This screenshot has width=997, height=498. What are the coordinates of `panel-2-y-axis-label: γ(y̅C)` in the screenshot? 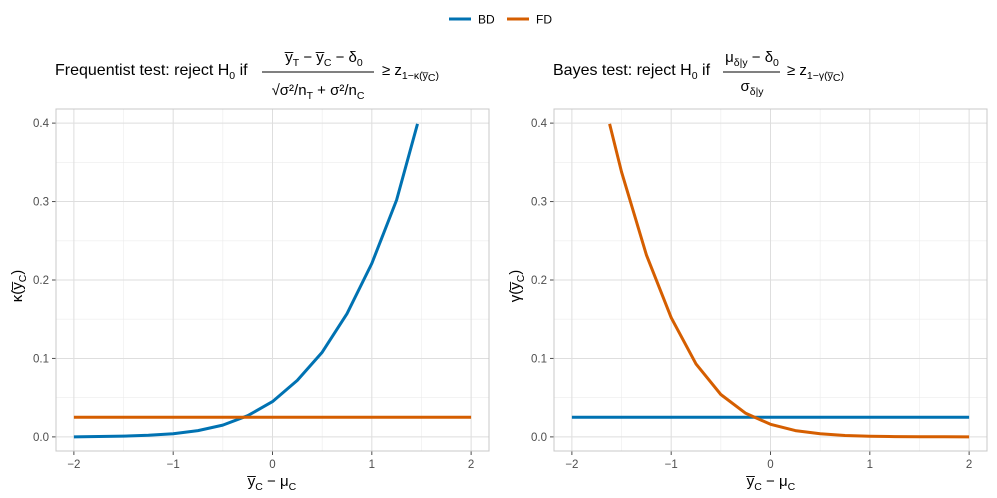 It's located at (517, 286).